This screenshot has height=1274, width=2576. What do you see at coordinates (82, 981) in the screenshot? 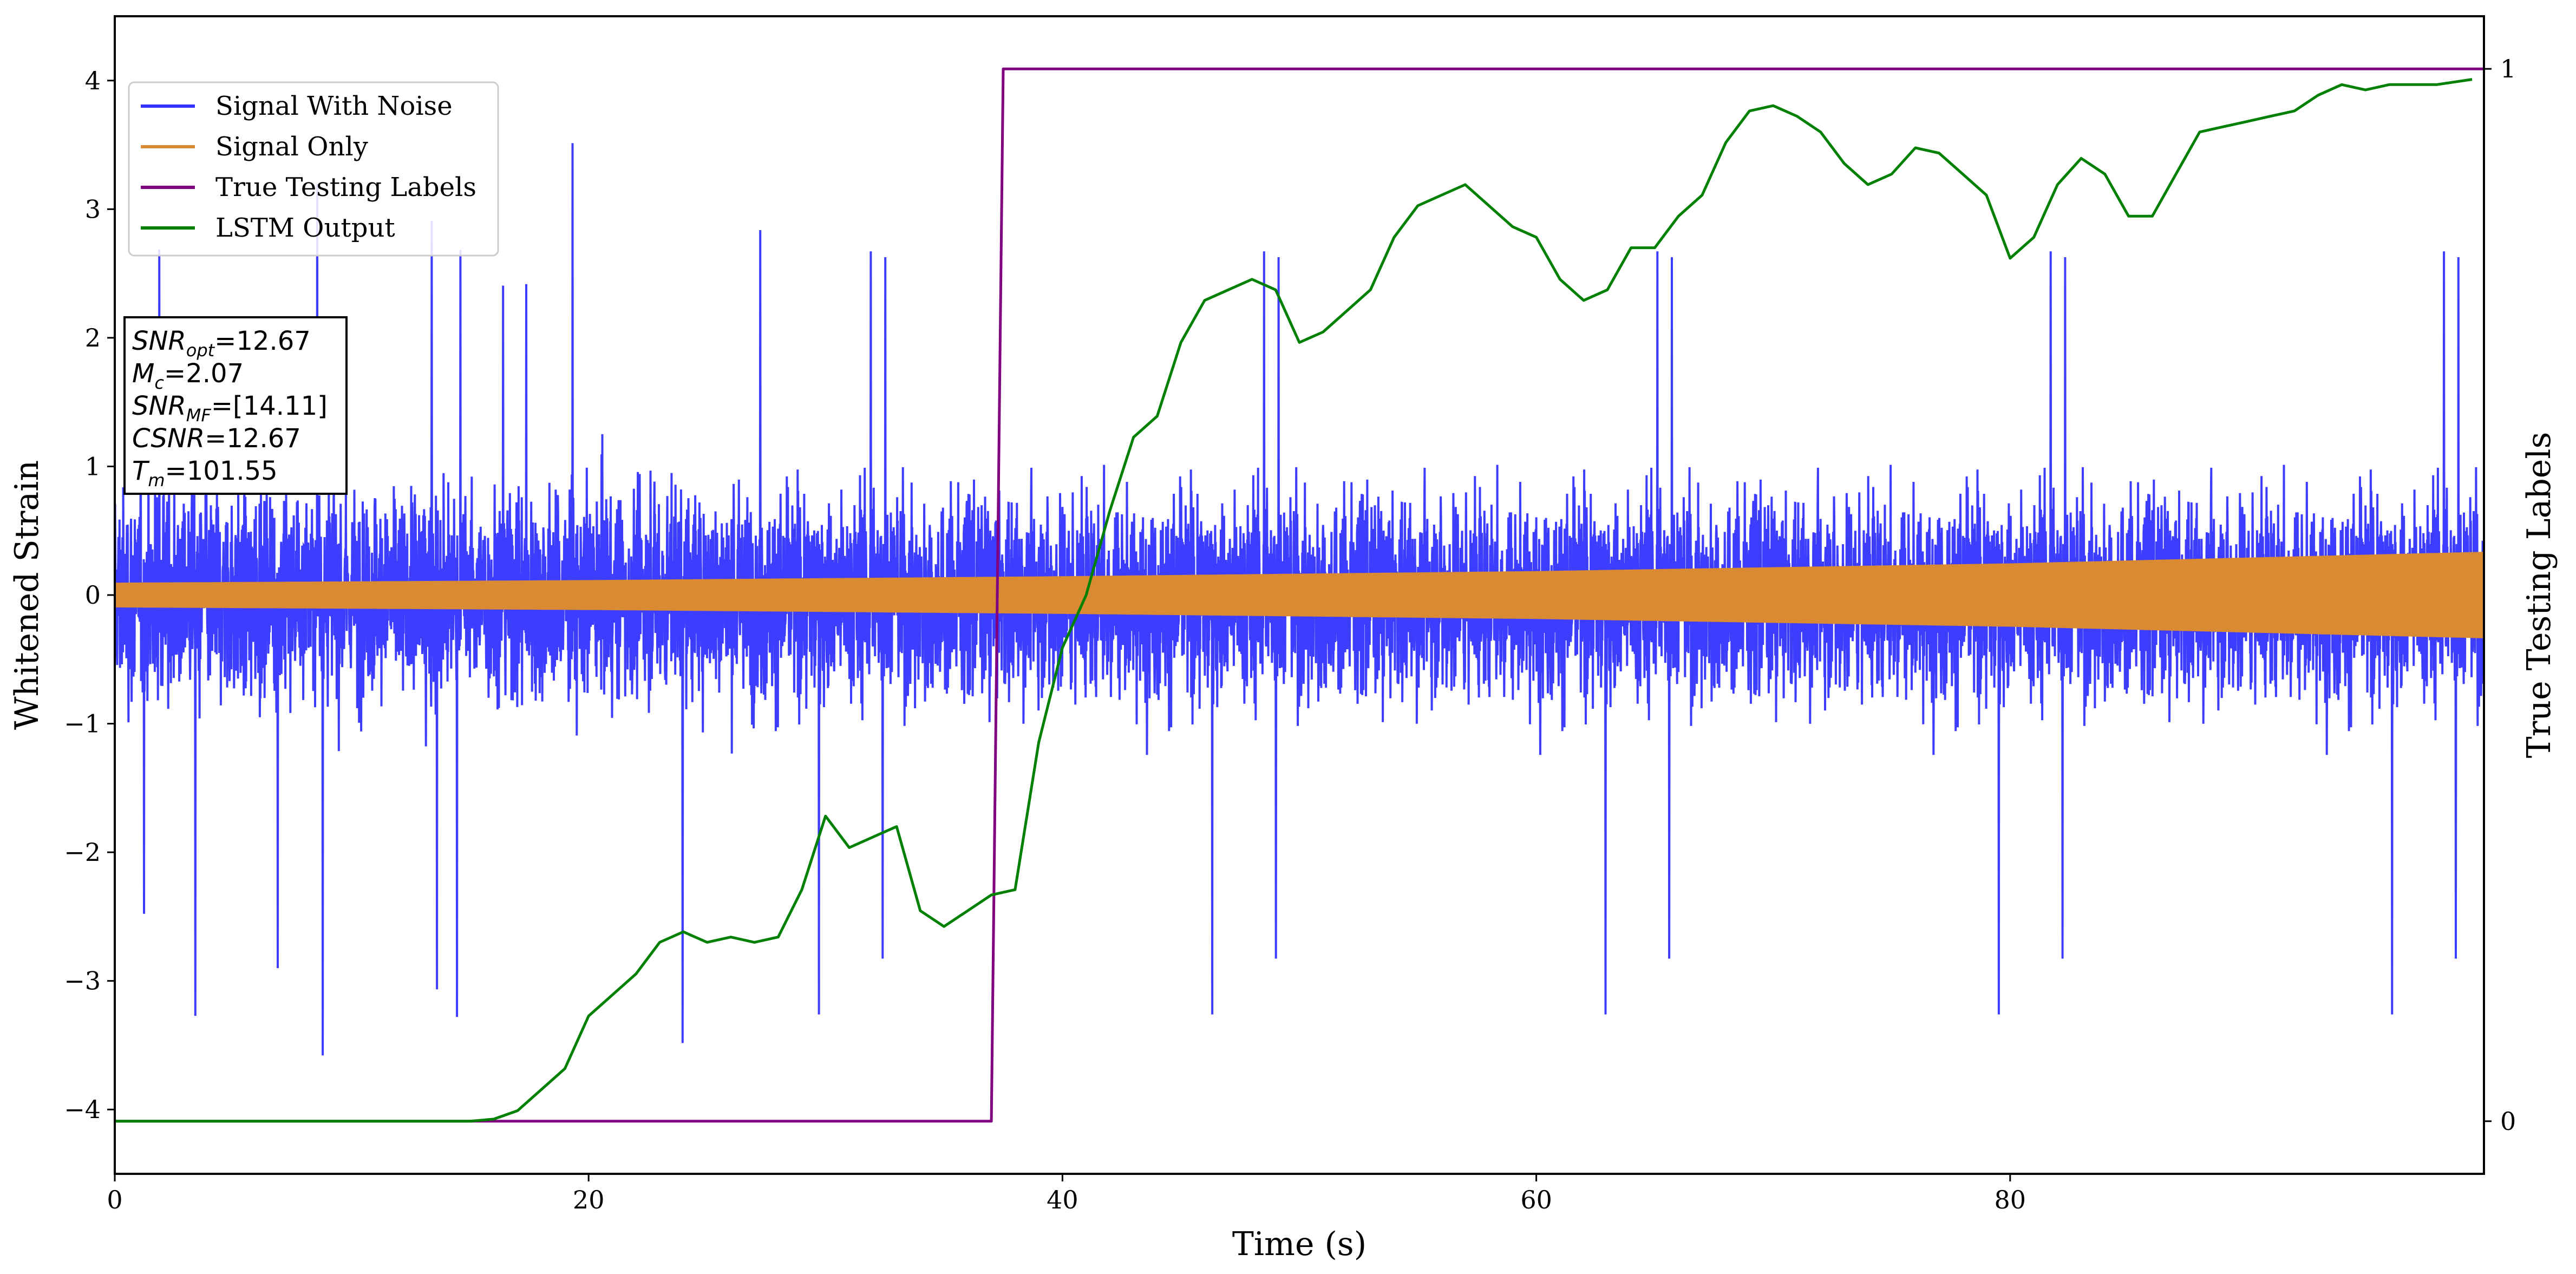
I see `y-tick-label: −3` at bounding box center [82, 981].